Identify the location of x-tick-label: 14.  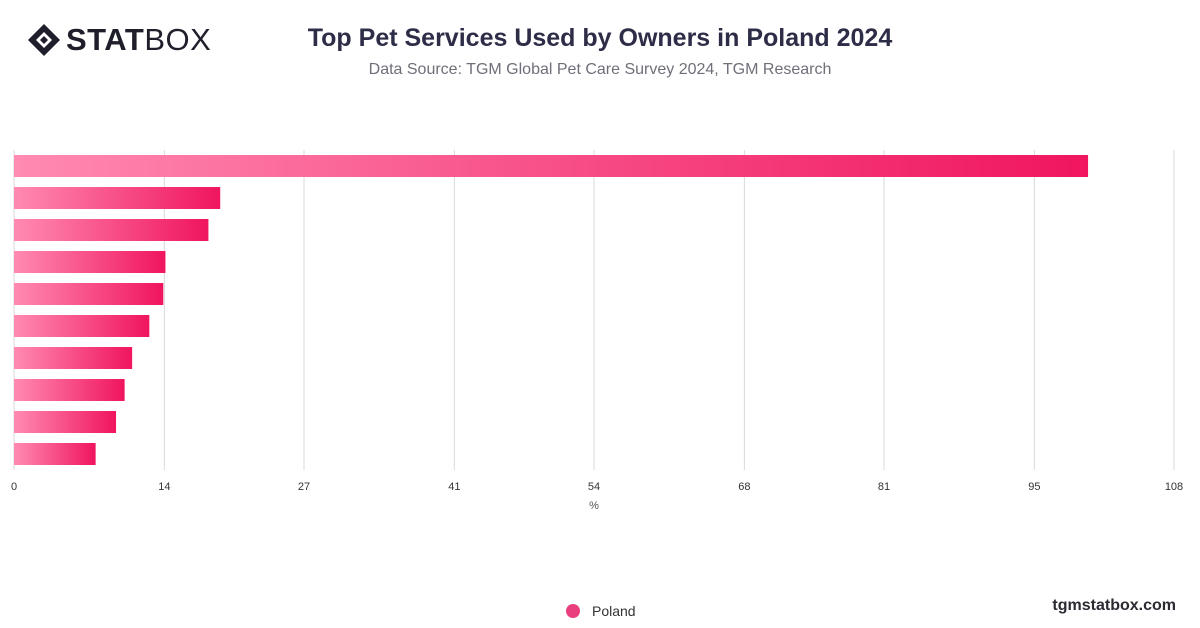
(164, 487).